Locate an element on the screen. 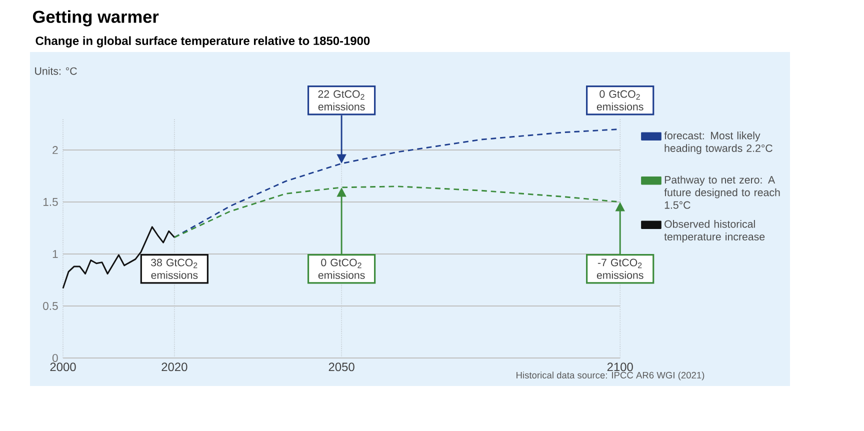  y-tick-label: 1.5 is located at coordinates (50, 202).